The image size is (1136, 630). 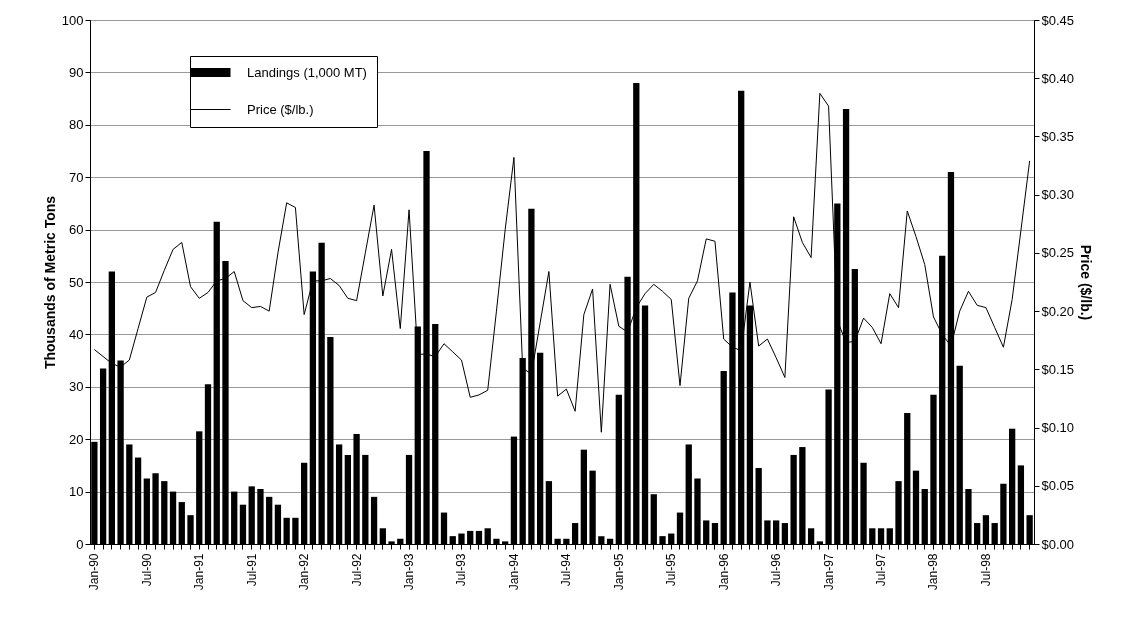 I want to click on x-tick-label: Jul-98, so click(x=985, y=570).